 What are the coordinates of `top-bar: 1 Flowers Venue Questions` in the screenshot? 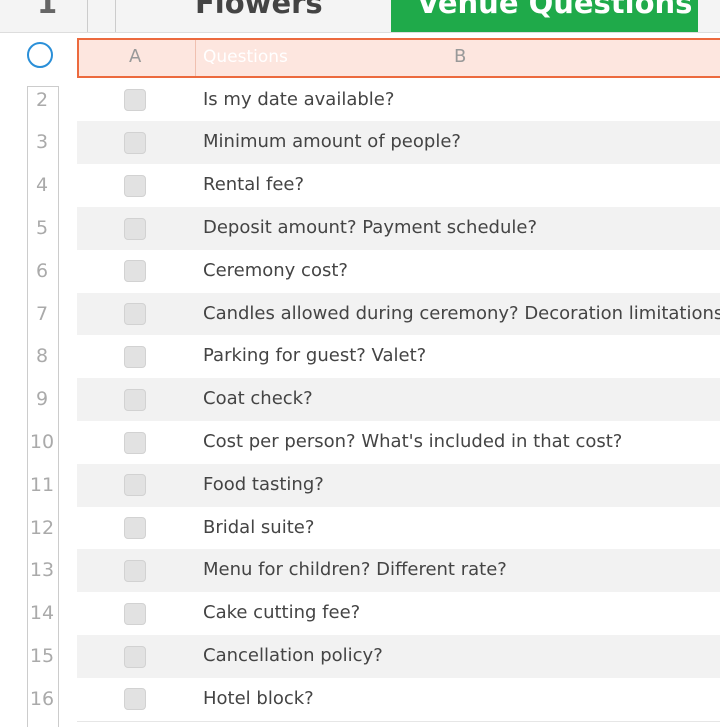 It's located at (360, 16).